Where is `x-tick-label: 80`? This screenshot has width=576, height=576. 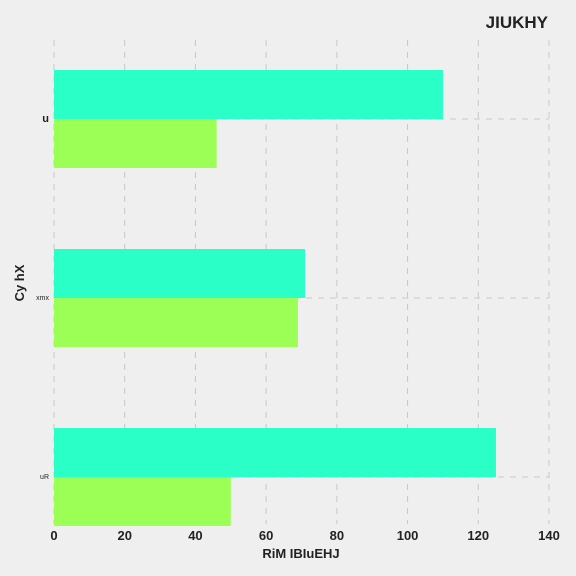
x-tick-label: 80 is located at coordinates (337, 535).